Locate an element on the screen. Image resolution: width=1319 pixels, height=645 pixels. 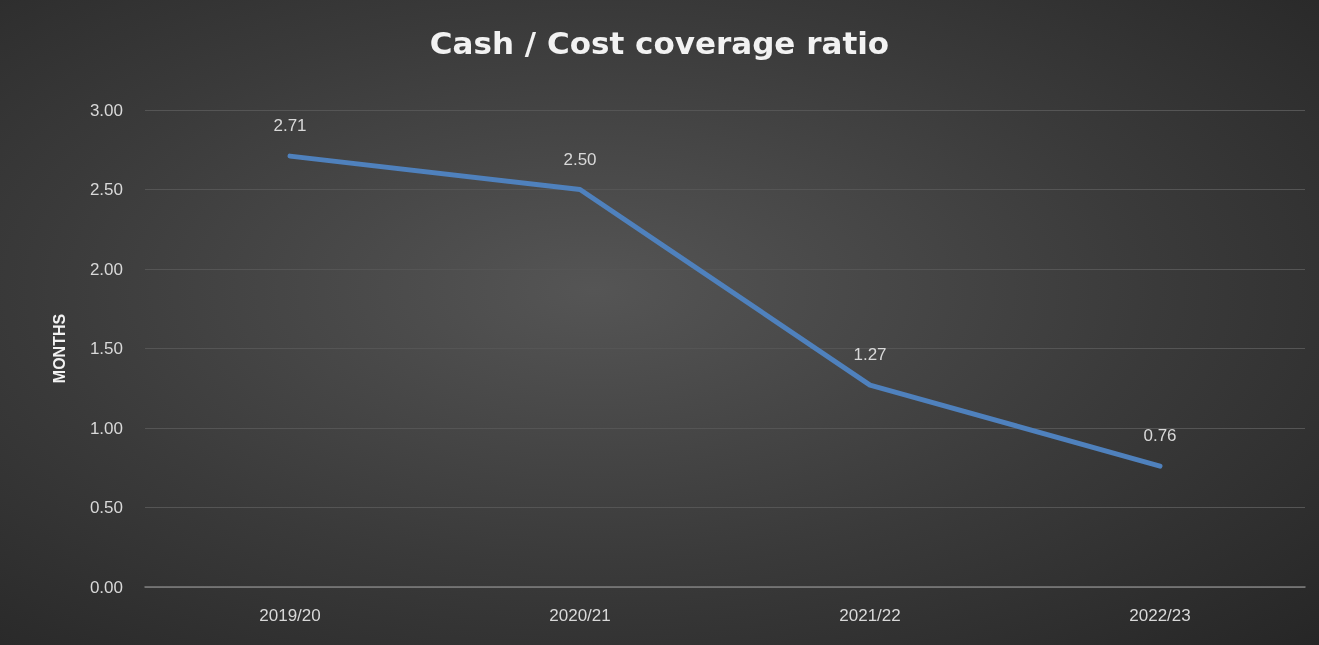
x-tick-label: 2019/20 is located at coordinates (290, 615).